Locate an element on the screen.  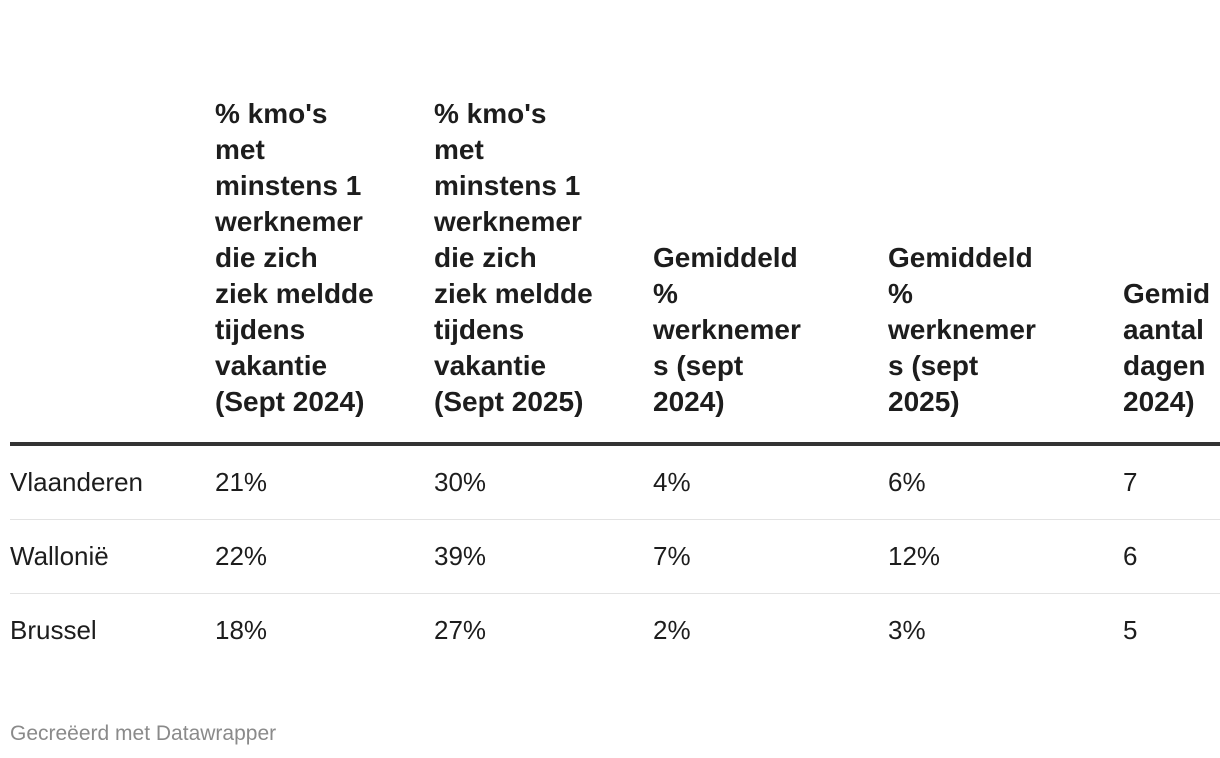
table-cell: 7 is located at coordinates (1171, 482).